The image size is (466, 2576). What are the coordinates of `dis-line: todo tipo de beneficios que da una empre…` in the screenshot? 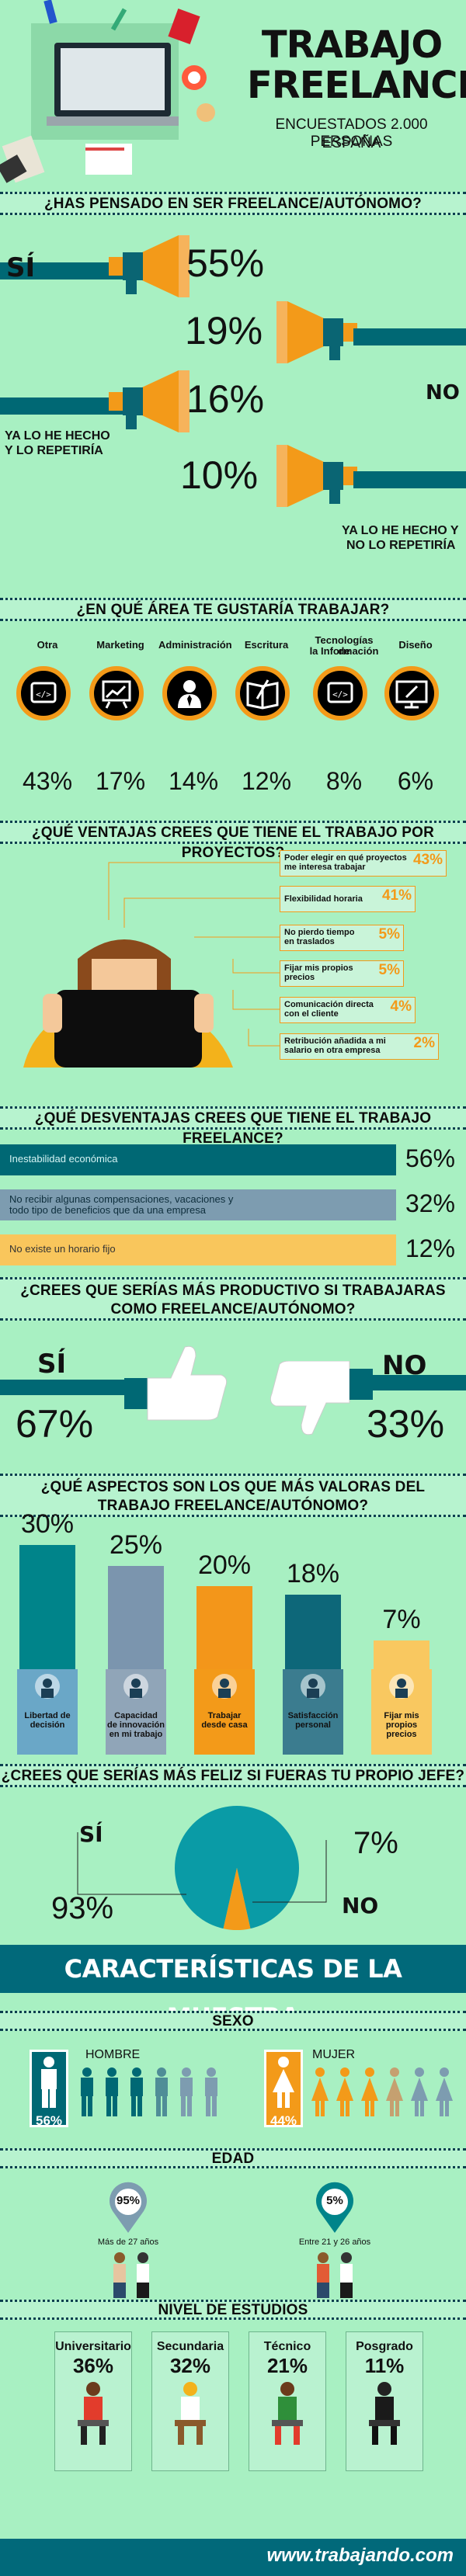 It's located at (107, 1210).